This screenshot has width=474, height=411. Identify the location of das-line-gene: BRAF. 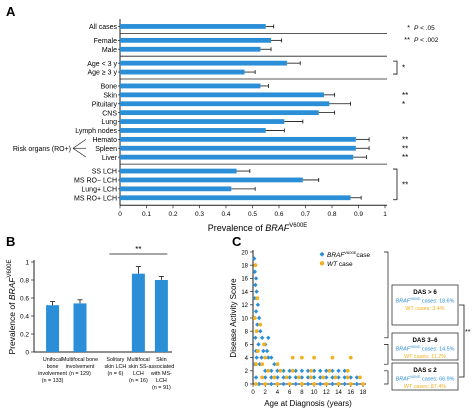
(403, 380).